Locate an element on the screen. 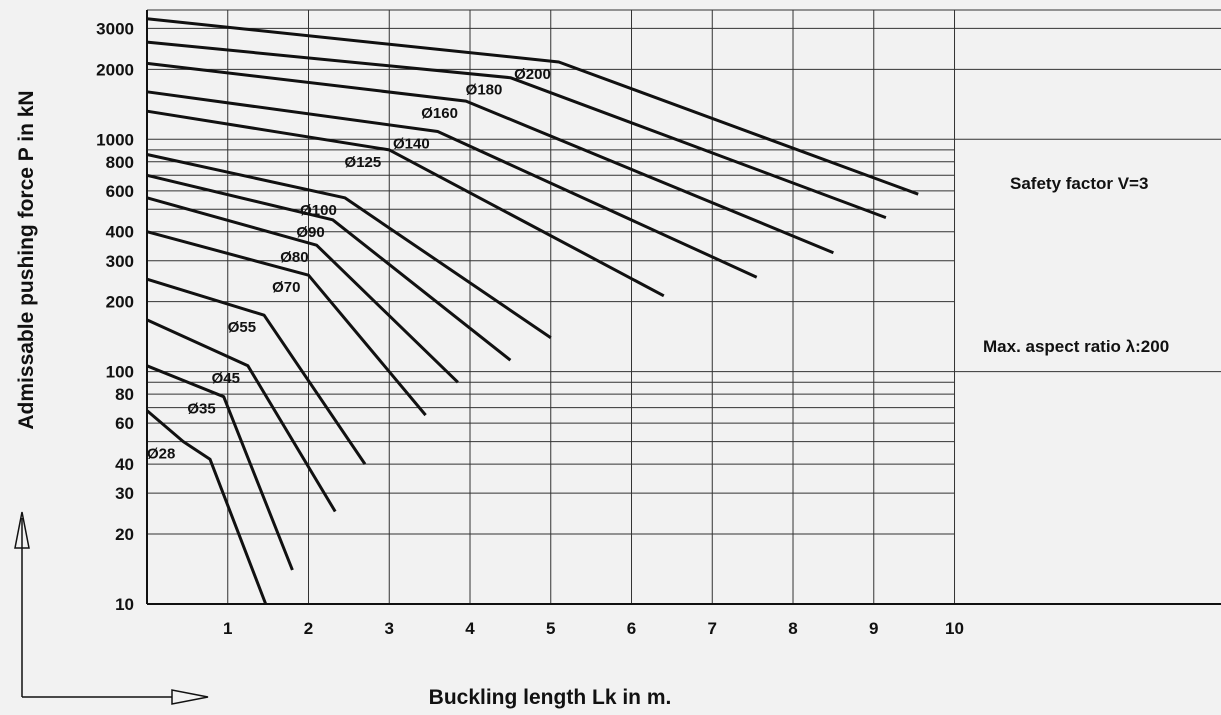  x-tick-label: 1 is located at coordinates (227, 628).